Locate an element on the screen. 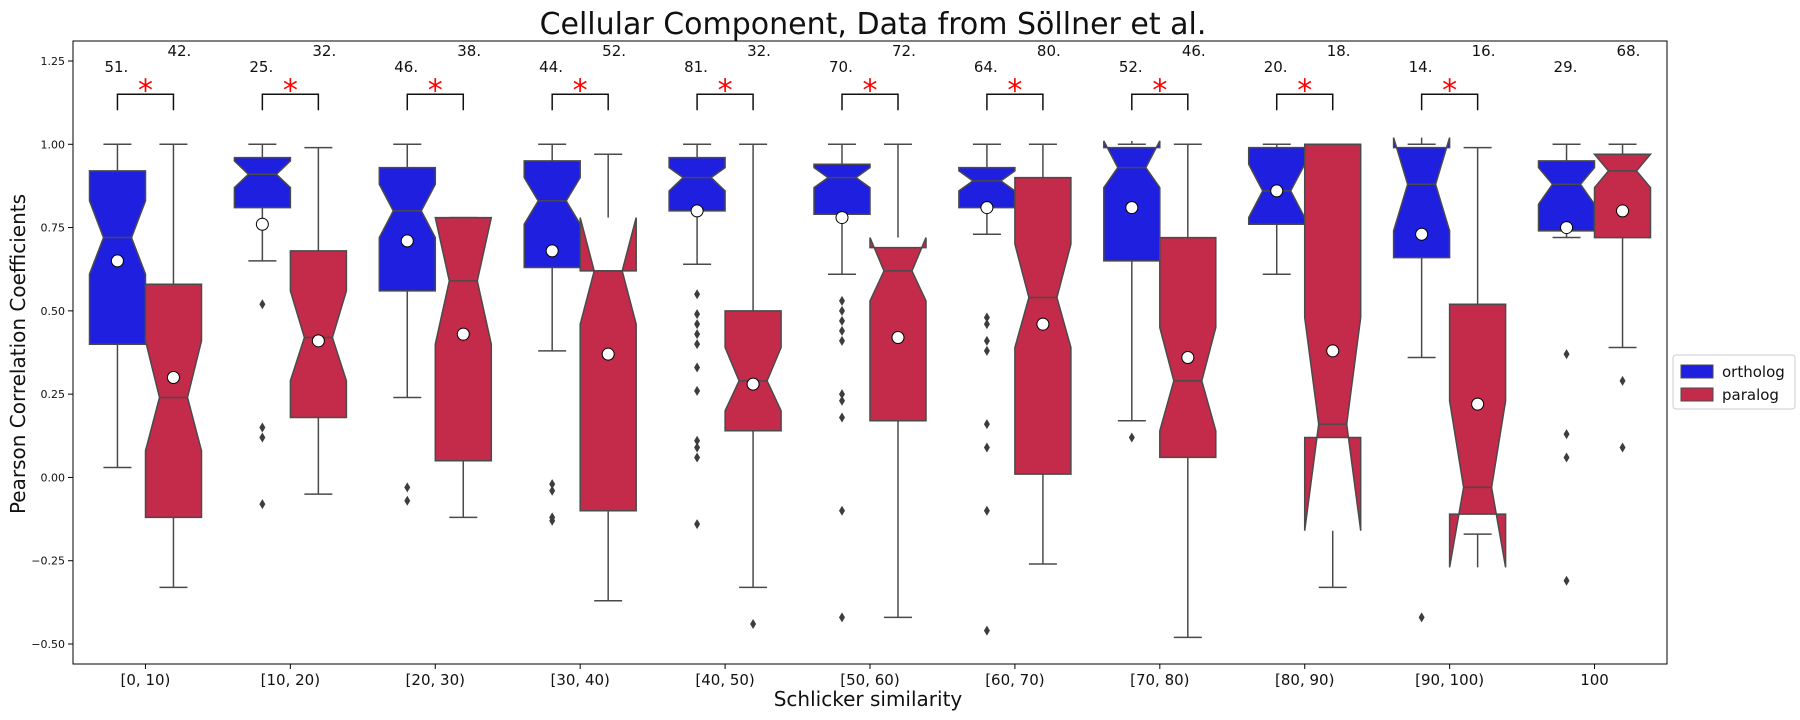 This screenshot has height=720, width=1800. ortholog-count-label: 51. is located at coordinates (116, 67).